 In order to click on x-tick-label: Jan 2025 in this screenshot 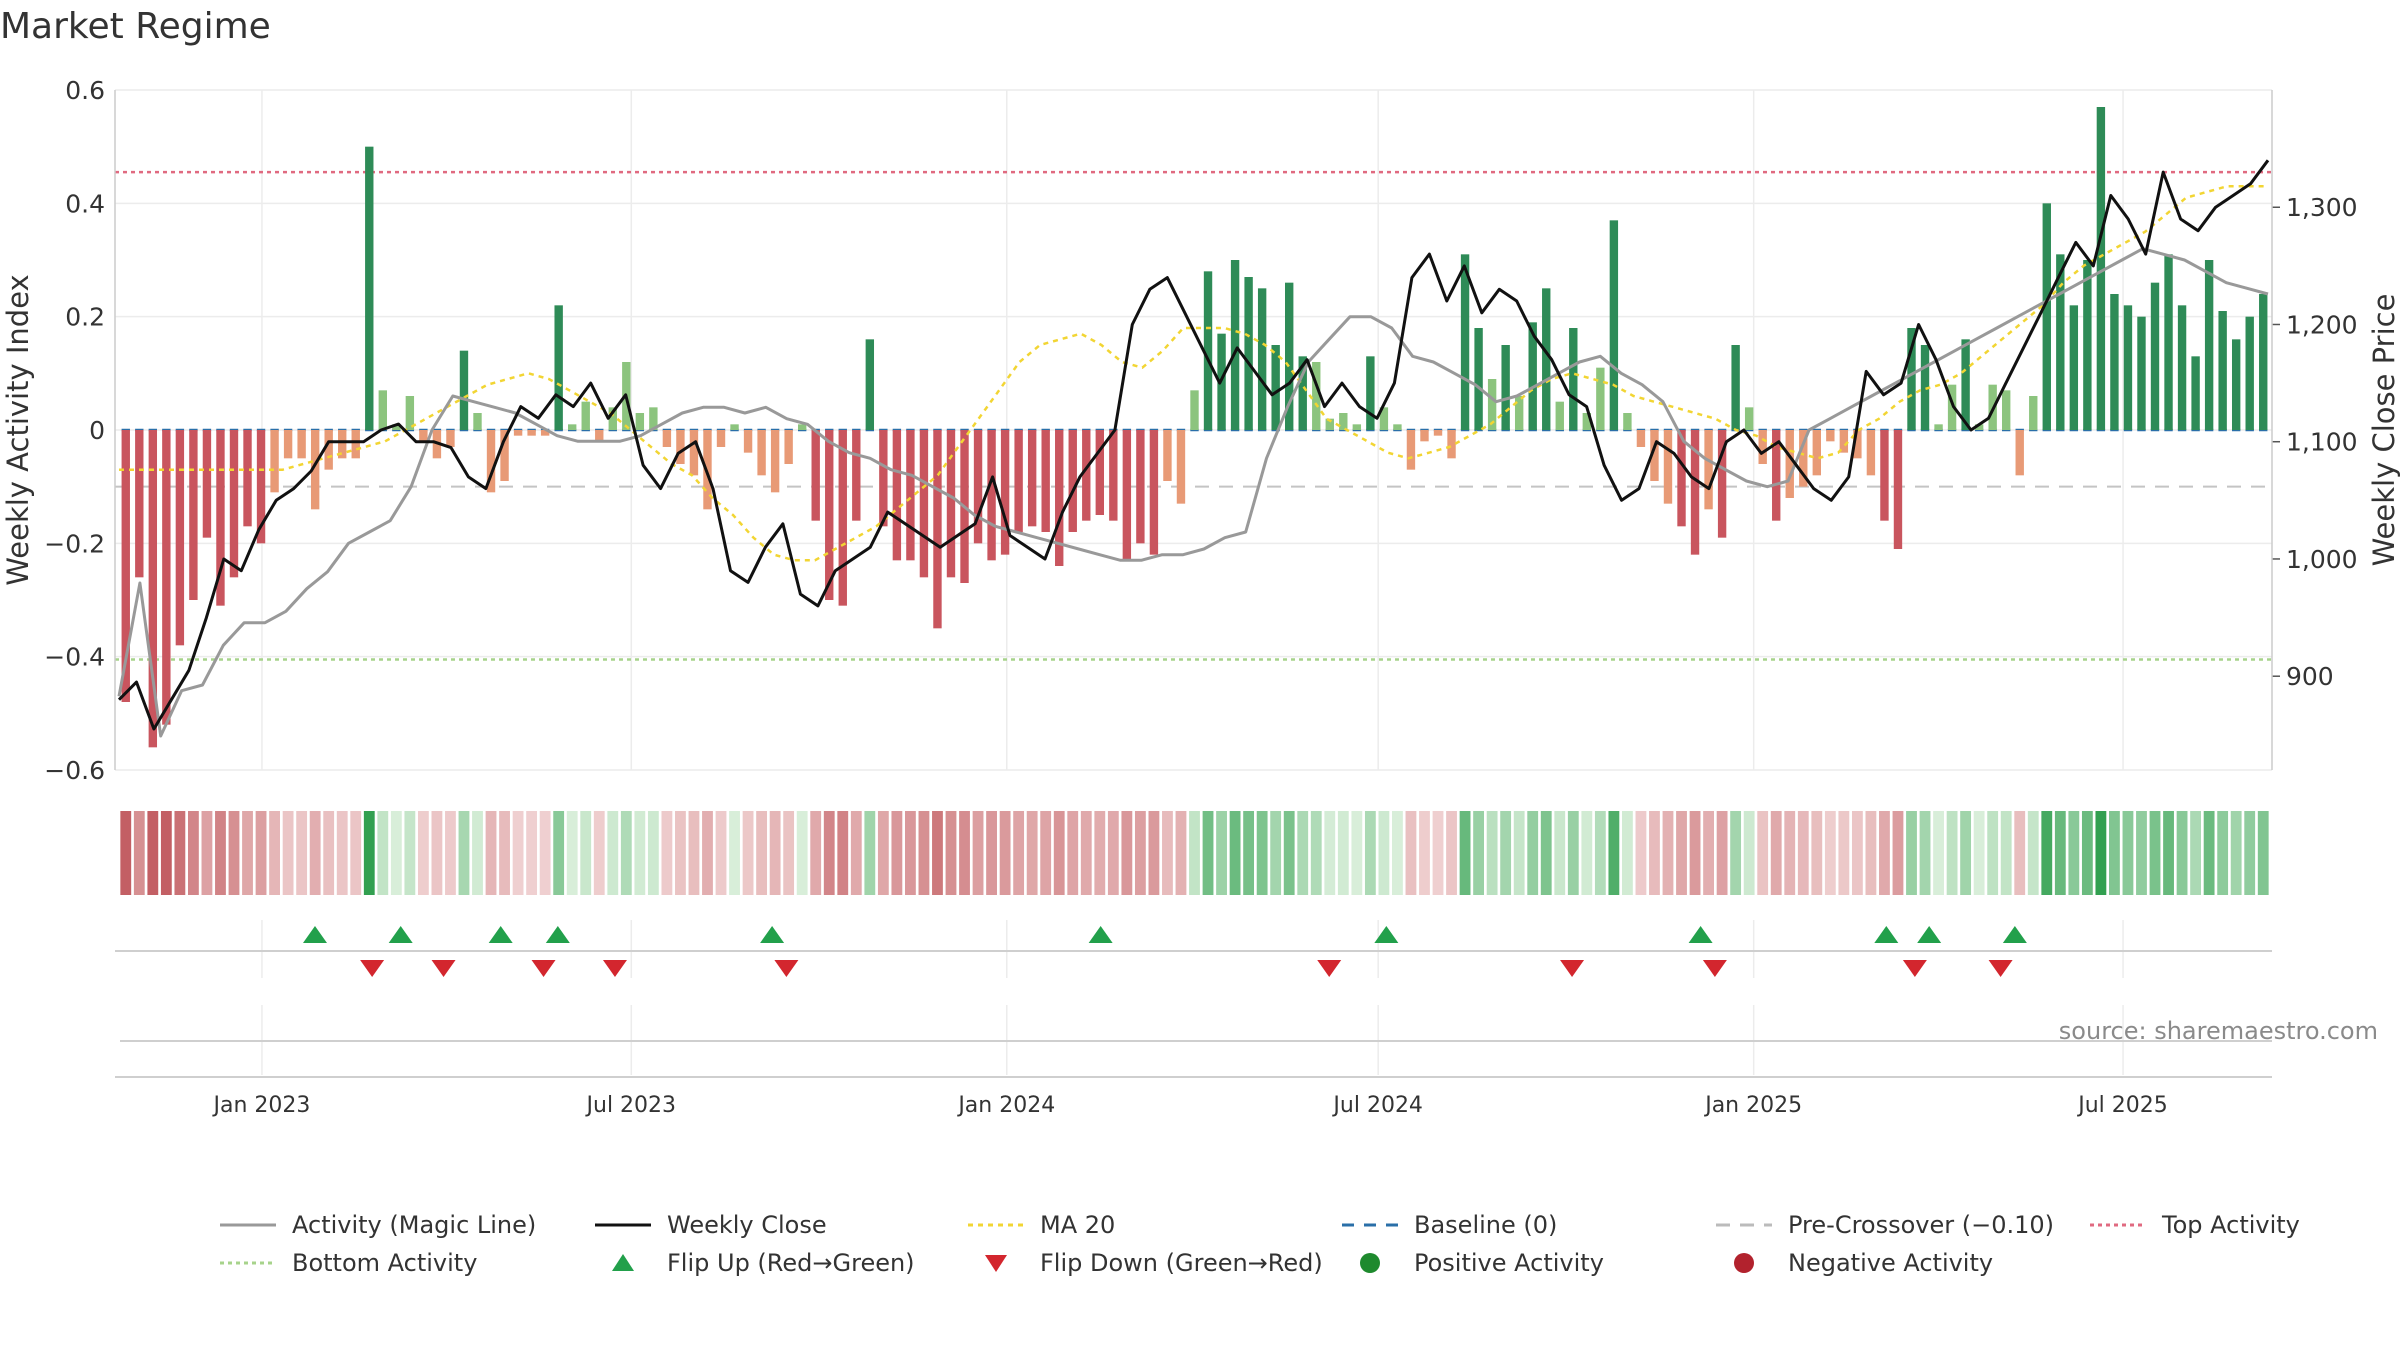, I will do `click(1752, 1105)`.